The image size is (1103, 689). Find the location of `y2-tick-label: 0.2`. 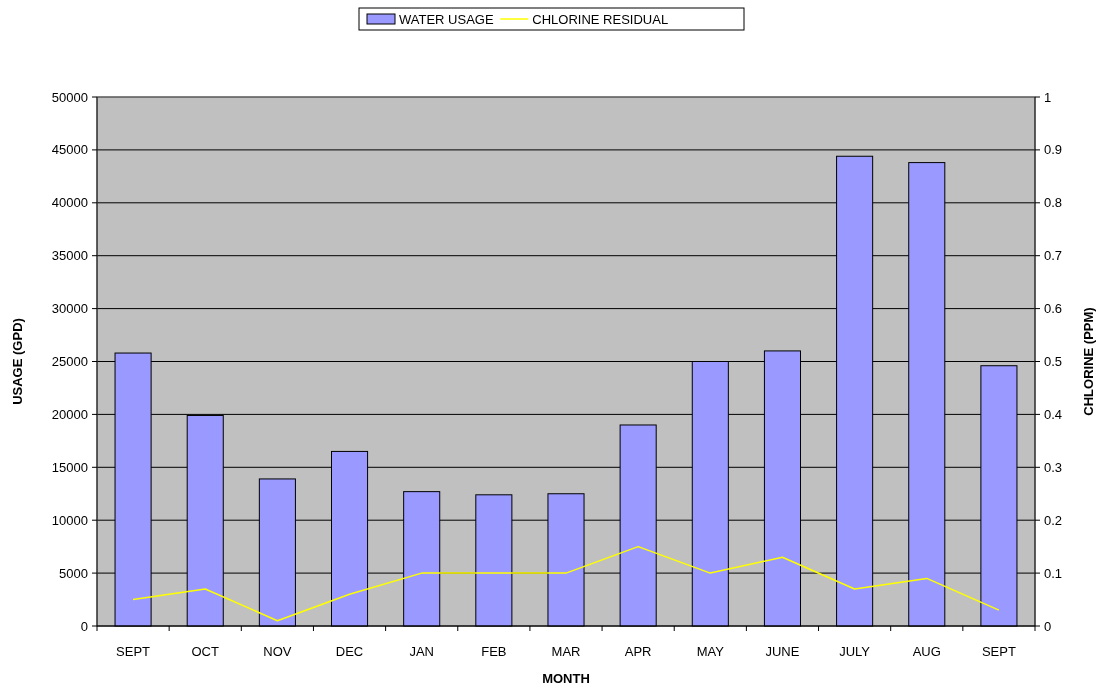

y2-tick-label: 0.2 is located at coordinates (1053, 520).